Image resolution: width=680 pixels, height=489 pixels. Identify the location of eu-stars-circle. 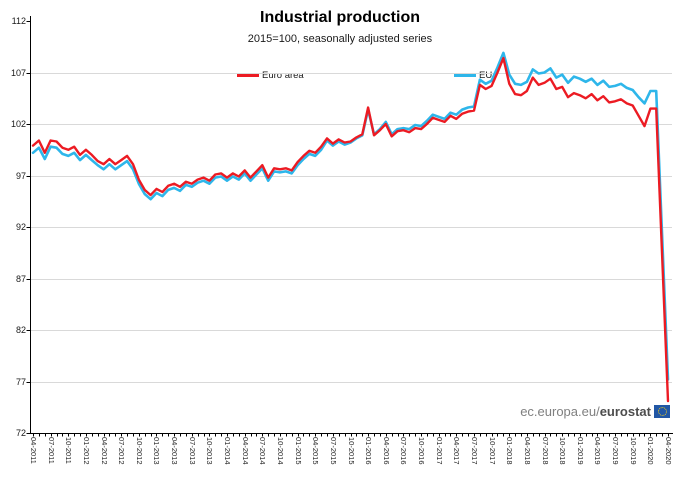
(662, 411).